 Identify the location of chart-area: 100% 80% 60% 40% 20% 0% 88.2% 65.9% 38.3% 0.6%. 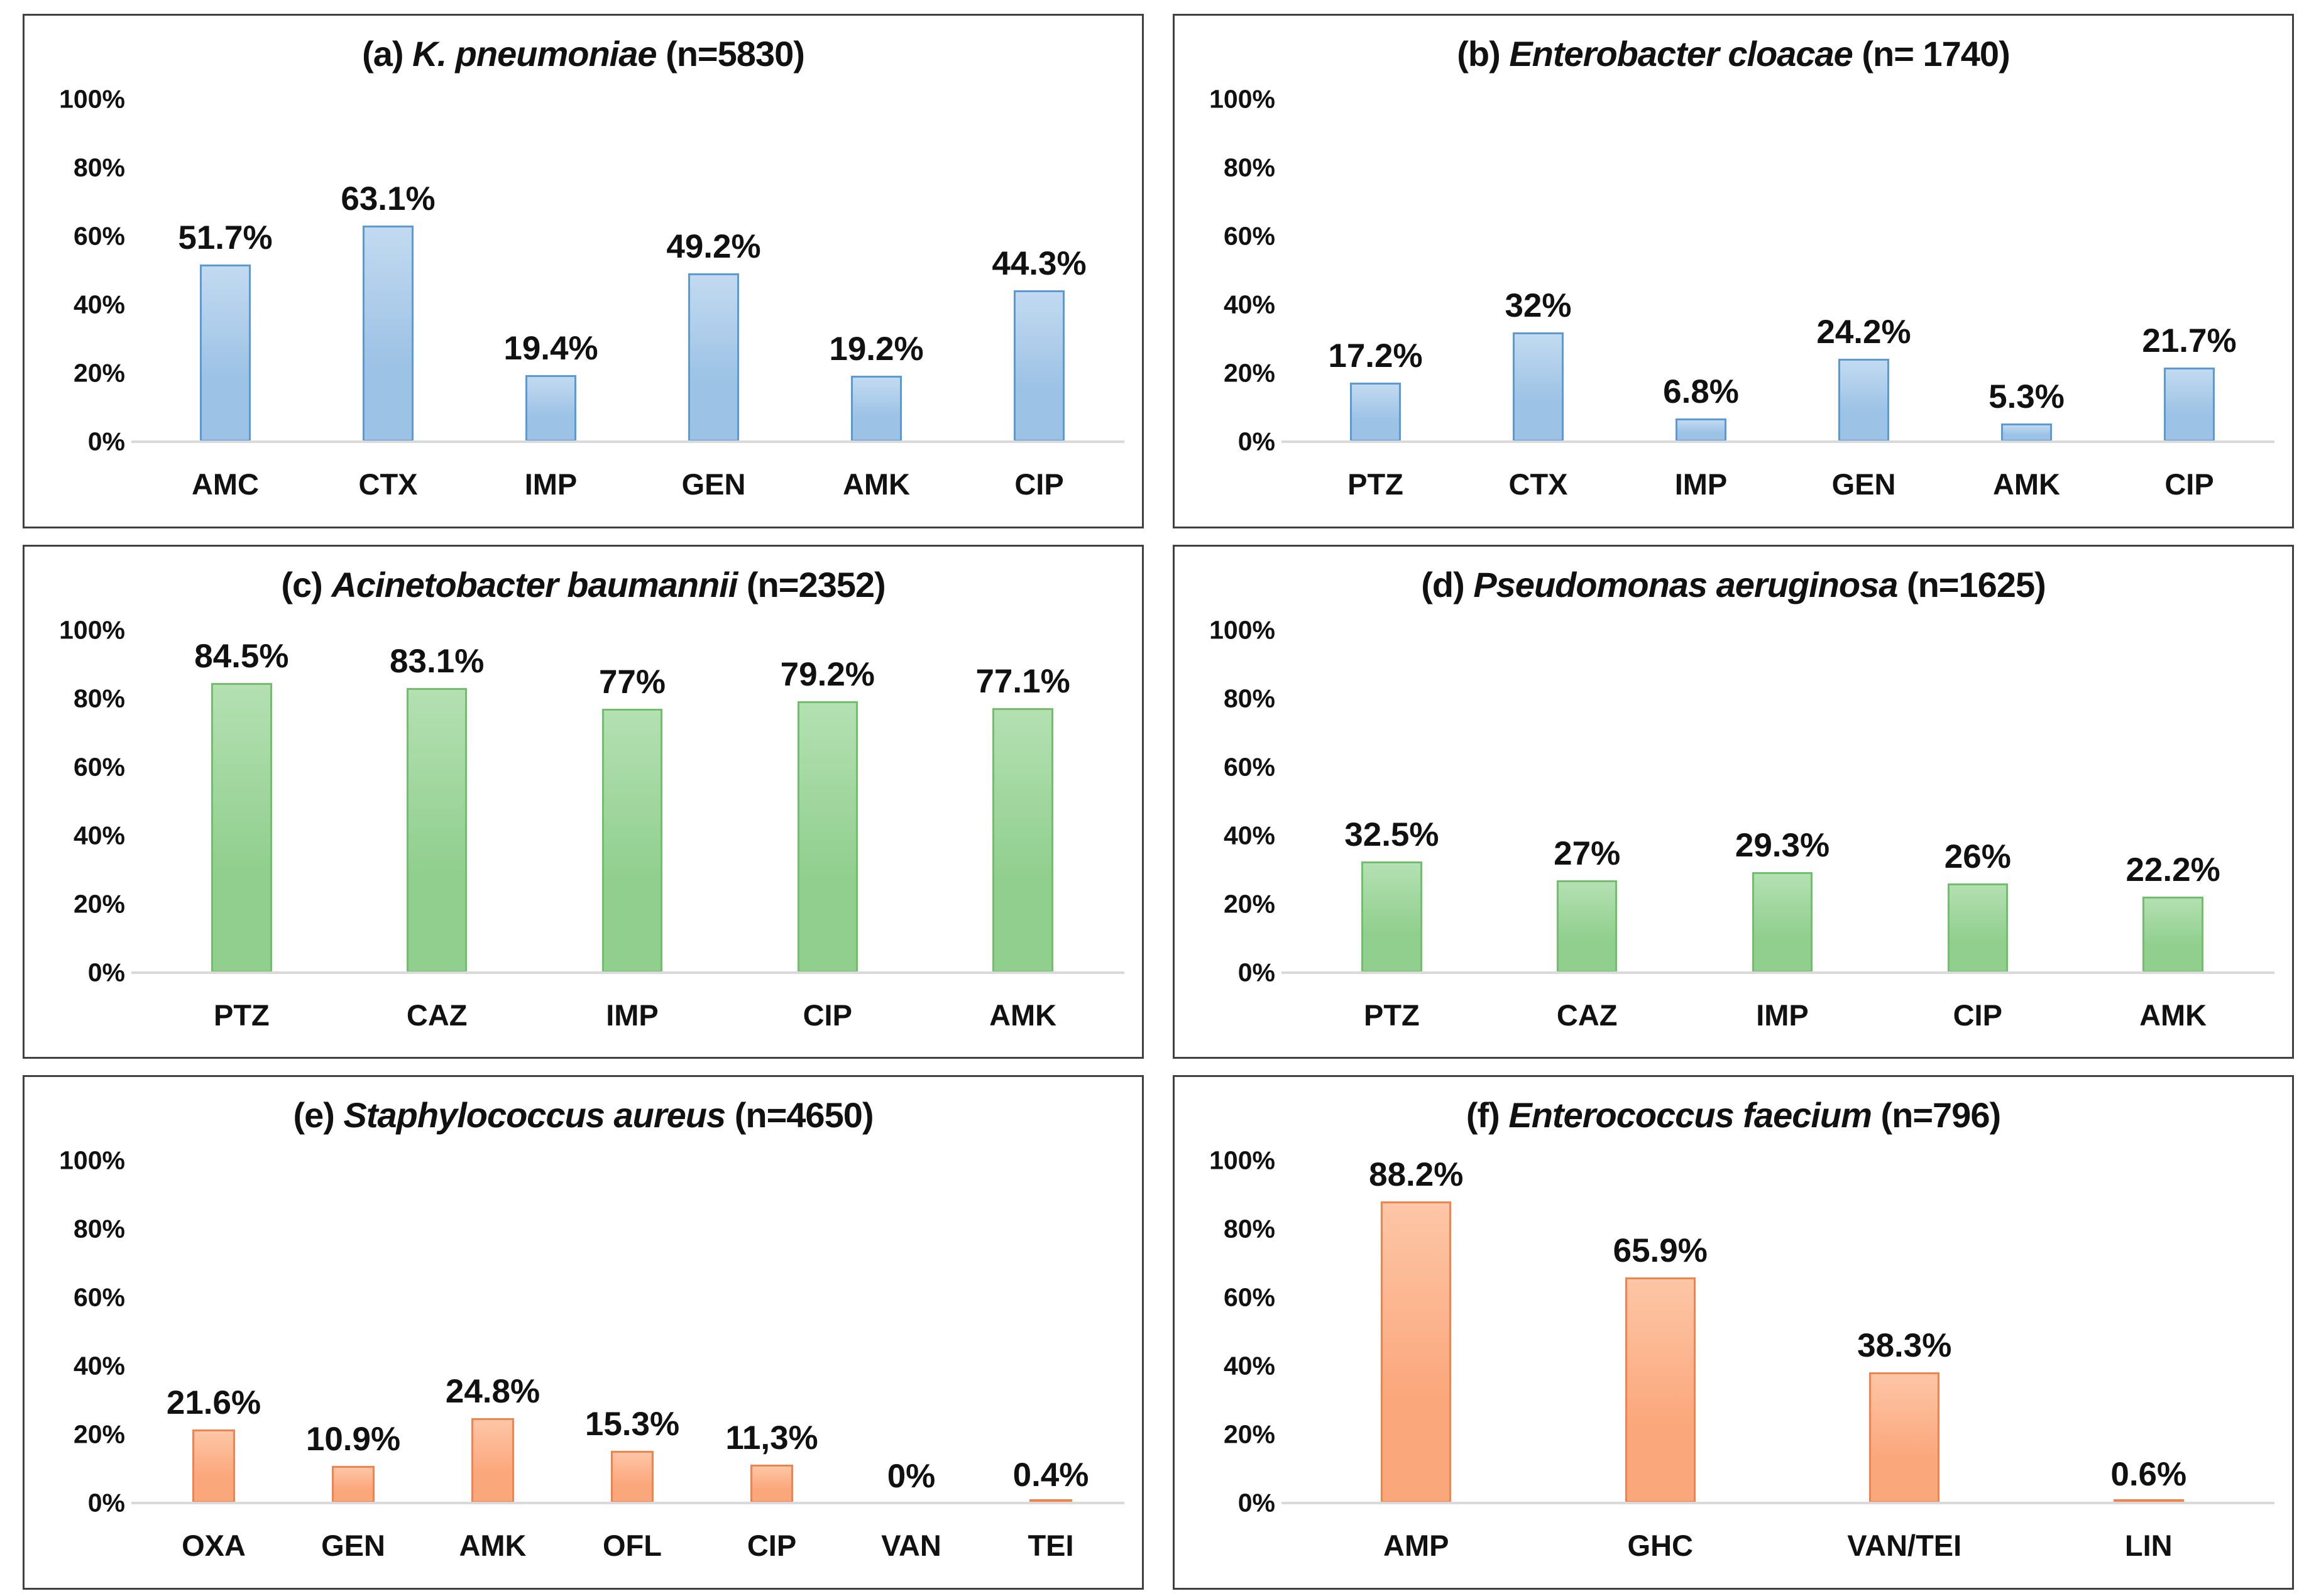
(1741, 1331).